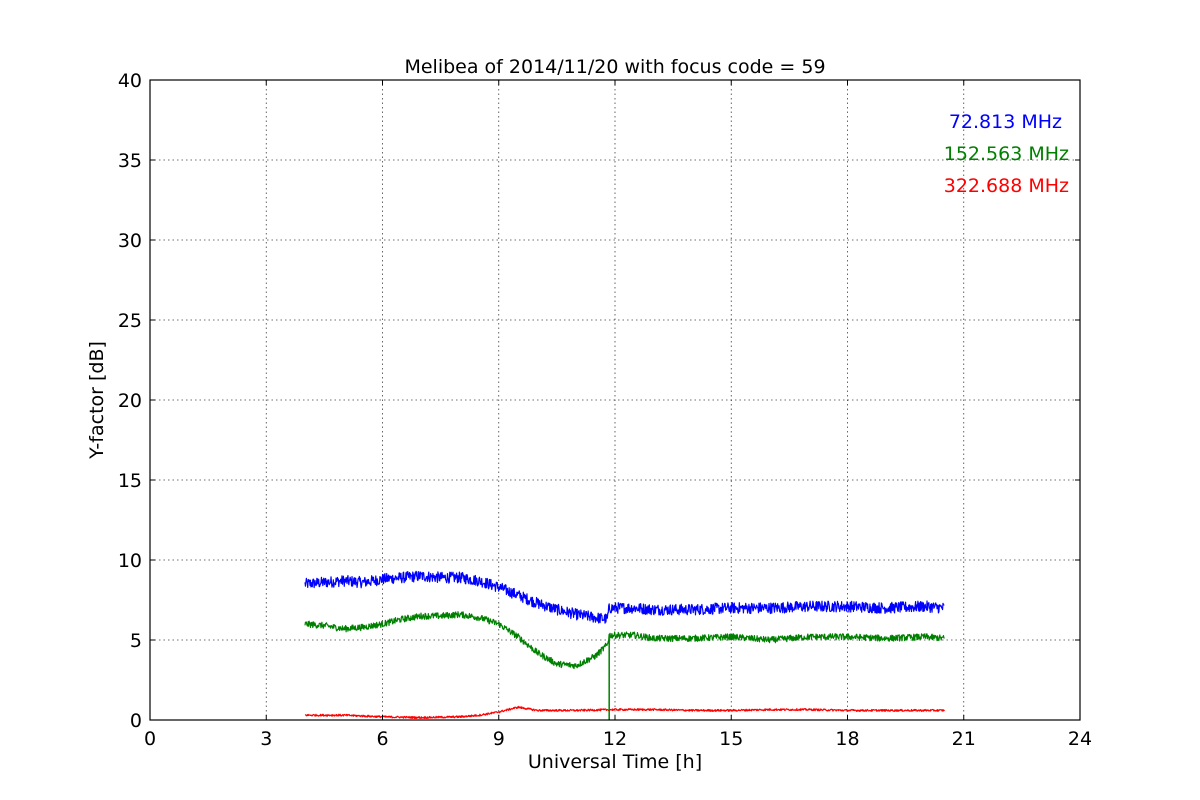  I want to click on x-tick-label: 18, so click(847, 739).